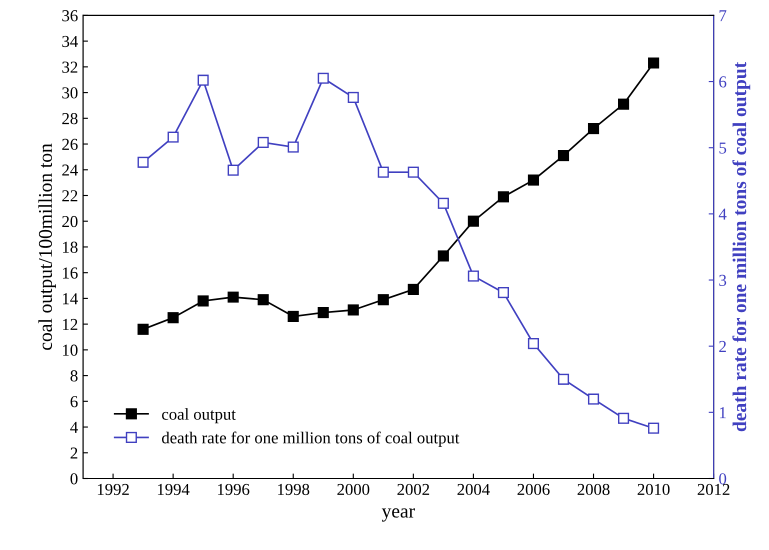 The height and width of the screenshot is (550, 769). What do you see at coordinates (70, 67) in the screenshot?
I see `y-tick-label: 32` at bounding box center [70, 67].